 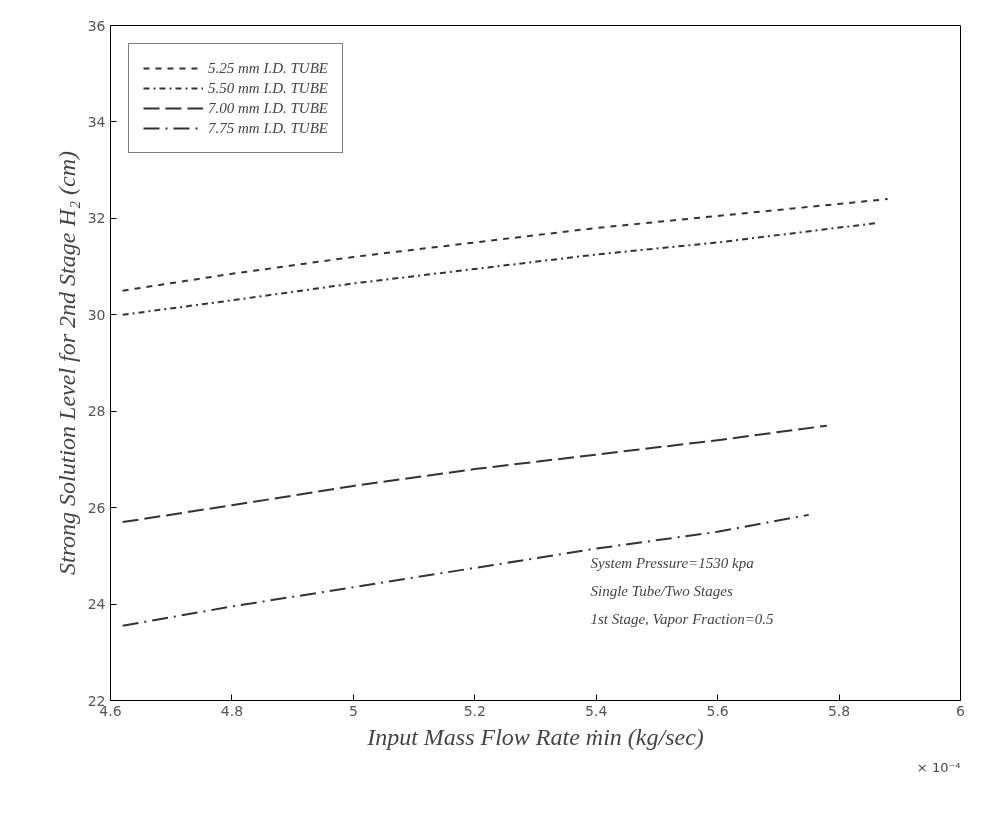 I want to click on y-tick-label: 34, so click(x=96, y=121).